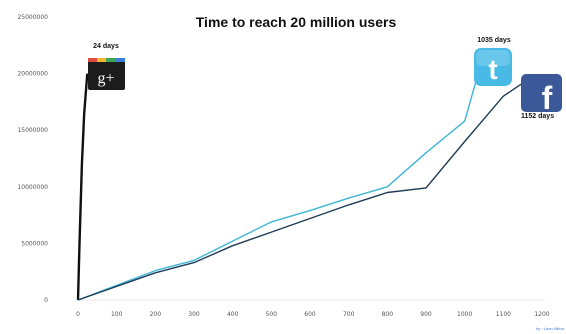 This screenshot has width=566, height=334. Describe the element at coordinates (32, 74) in the screenshot. I see `y-tick-label: 20000000` at that location.